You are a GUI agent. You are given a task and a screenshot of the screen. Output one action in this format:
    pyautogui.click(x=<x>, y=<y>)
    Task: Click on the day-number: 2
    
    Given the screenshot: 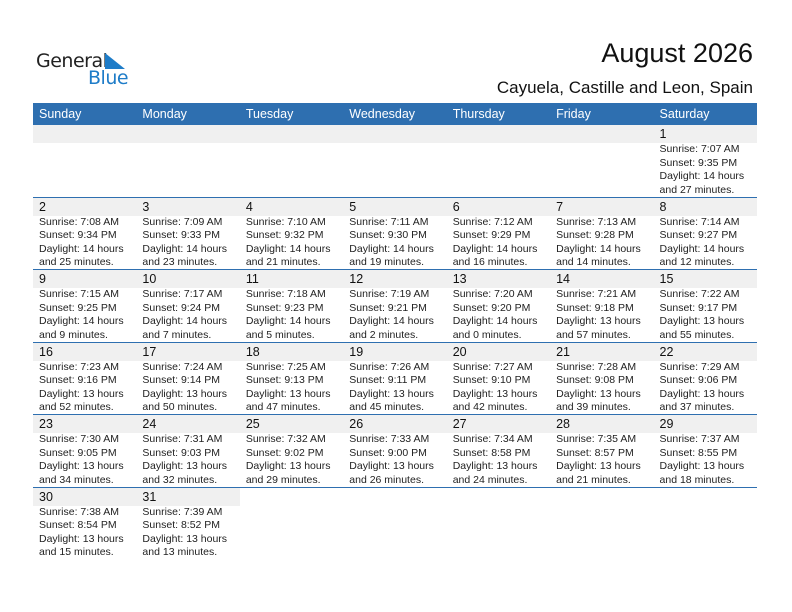 What is the action you would take?
    pyautogui.click(x=42, y=206)
    